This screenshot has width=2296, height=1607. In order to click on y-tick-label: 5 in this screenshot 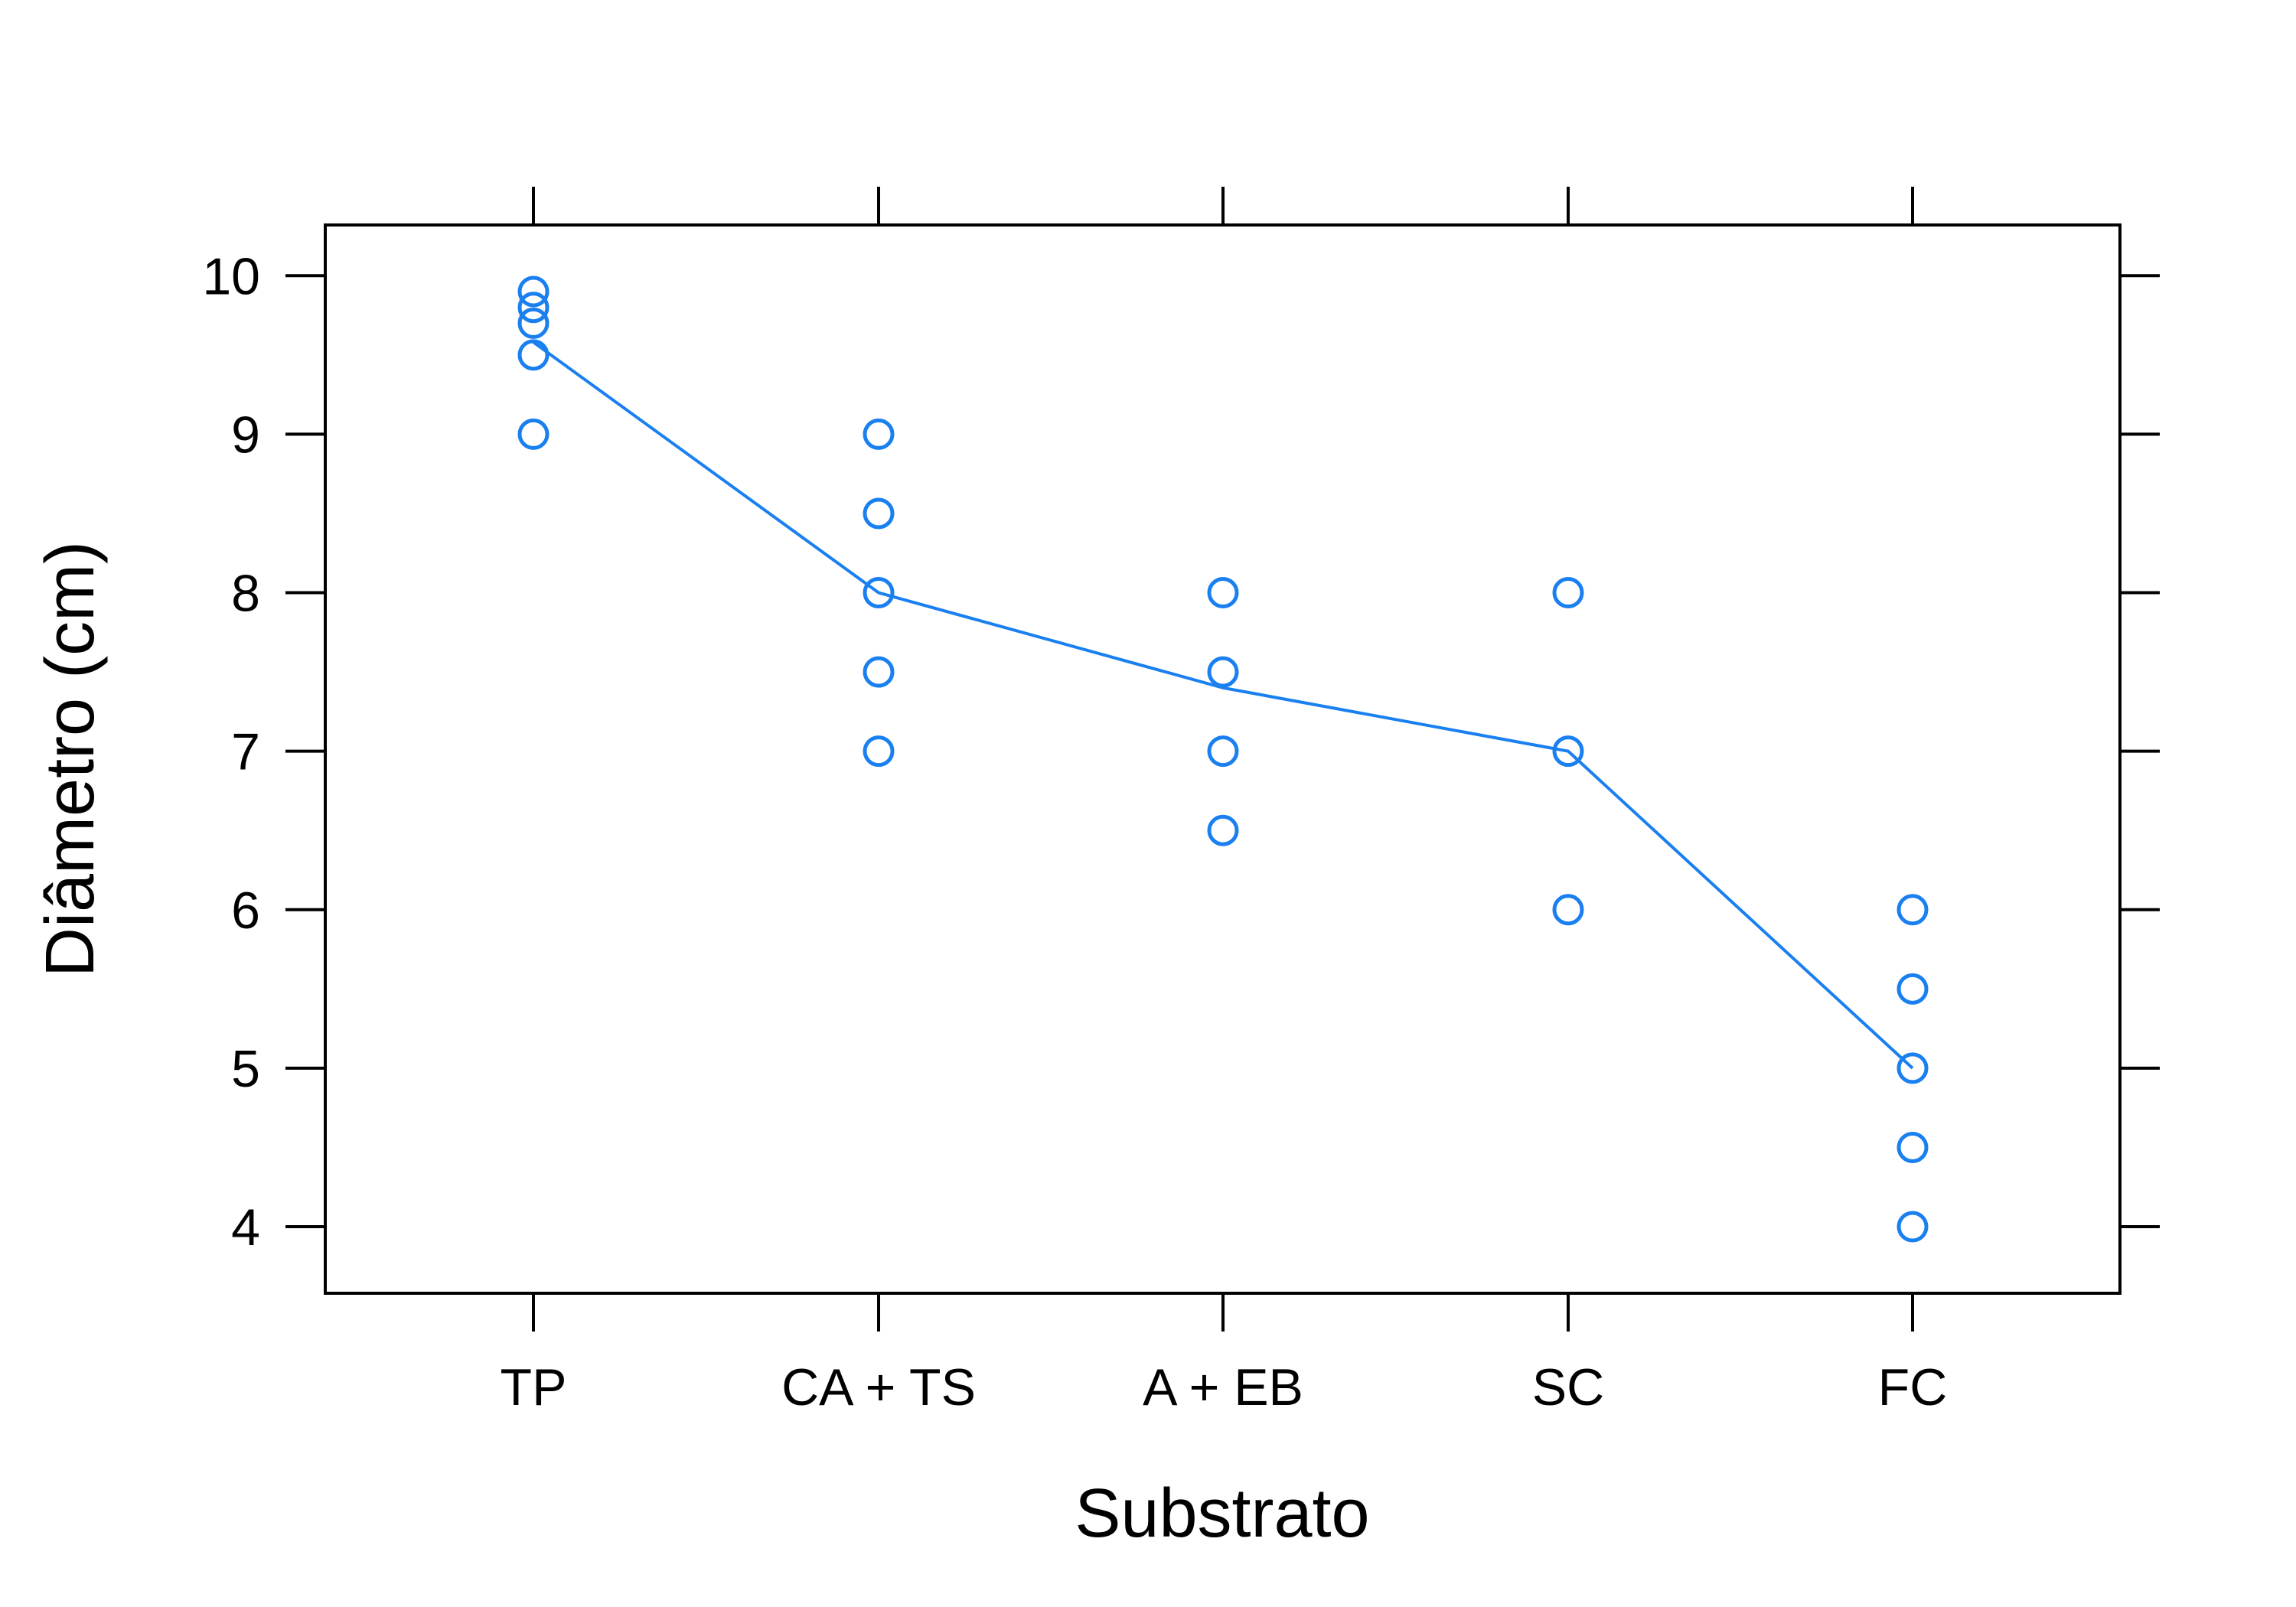, I will do `click(245, 1069)`.